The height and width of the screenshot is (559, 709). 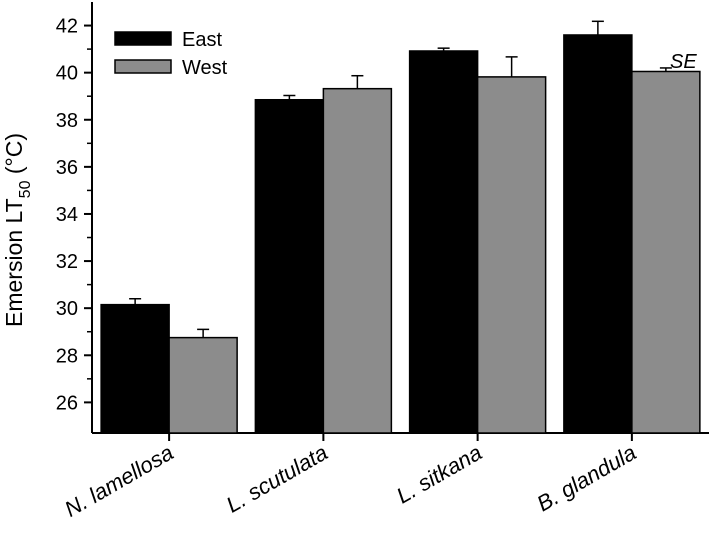 I want to click on y-axis-title-unit: (°C), so click(x=14, y=157).